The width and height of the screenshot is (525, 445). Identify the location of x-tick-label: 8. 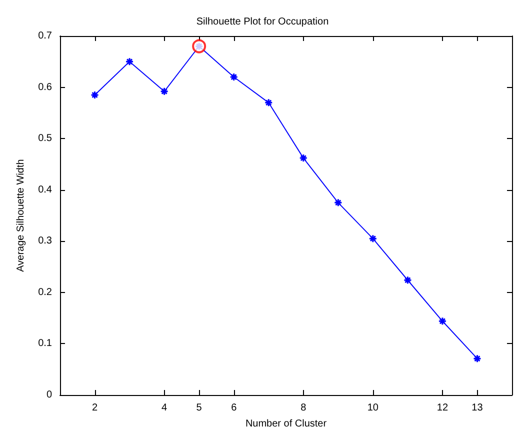
(303, 408).